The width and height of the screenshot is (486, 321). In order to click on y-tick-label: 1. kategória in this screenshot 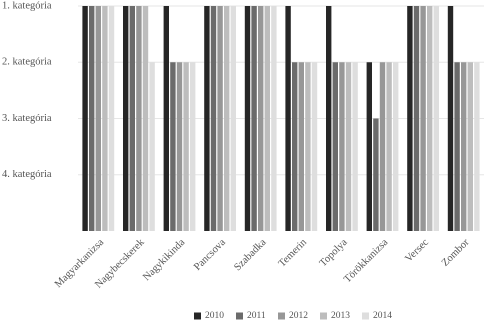, I will do `click(27, 5)`.